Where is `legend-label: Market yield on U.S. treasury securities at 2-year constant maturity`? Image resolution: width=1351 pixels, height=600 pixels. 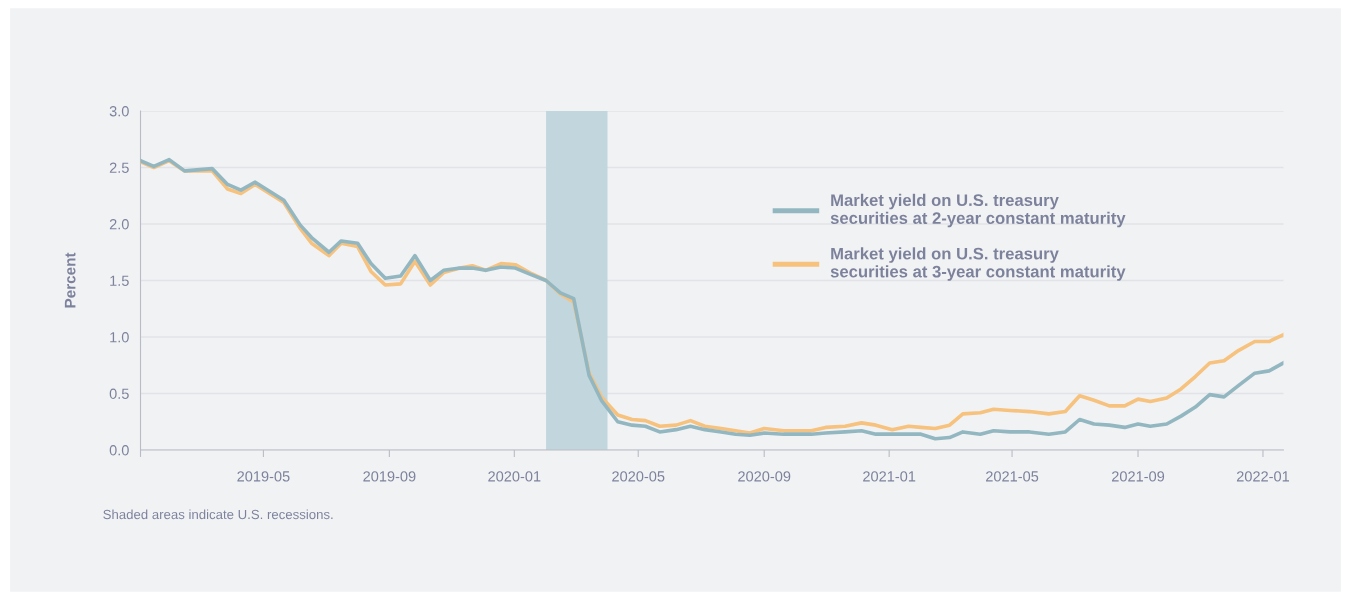
legend-label: Market yield on U.S. treasury securities at 2-year constant maturity is located at coordinates (978, 210).